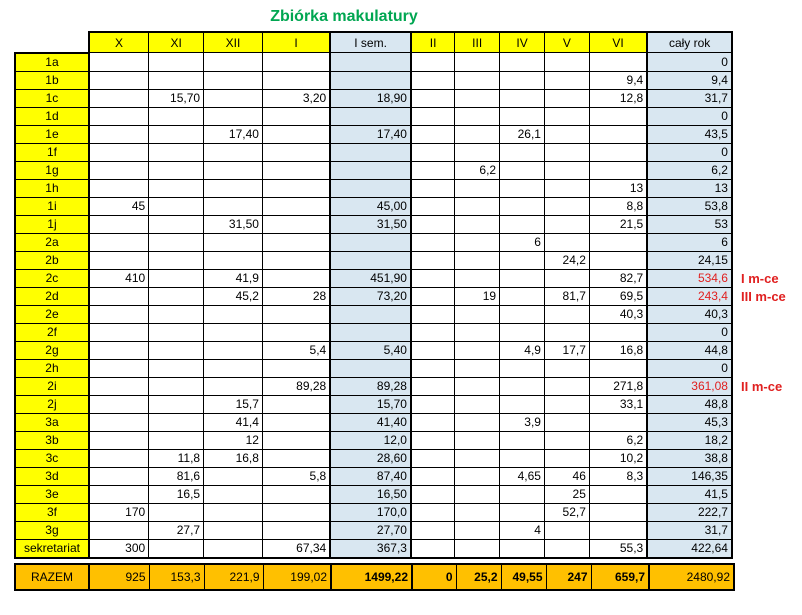  Describe the element at coordinates (407, 350) in the screenshot. I see `table-row: 2g 5,4 5,40 4,9 17,7 16,8 44,8` at that location.